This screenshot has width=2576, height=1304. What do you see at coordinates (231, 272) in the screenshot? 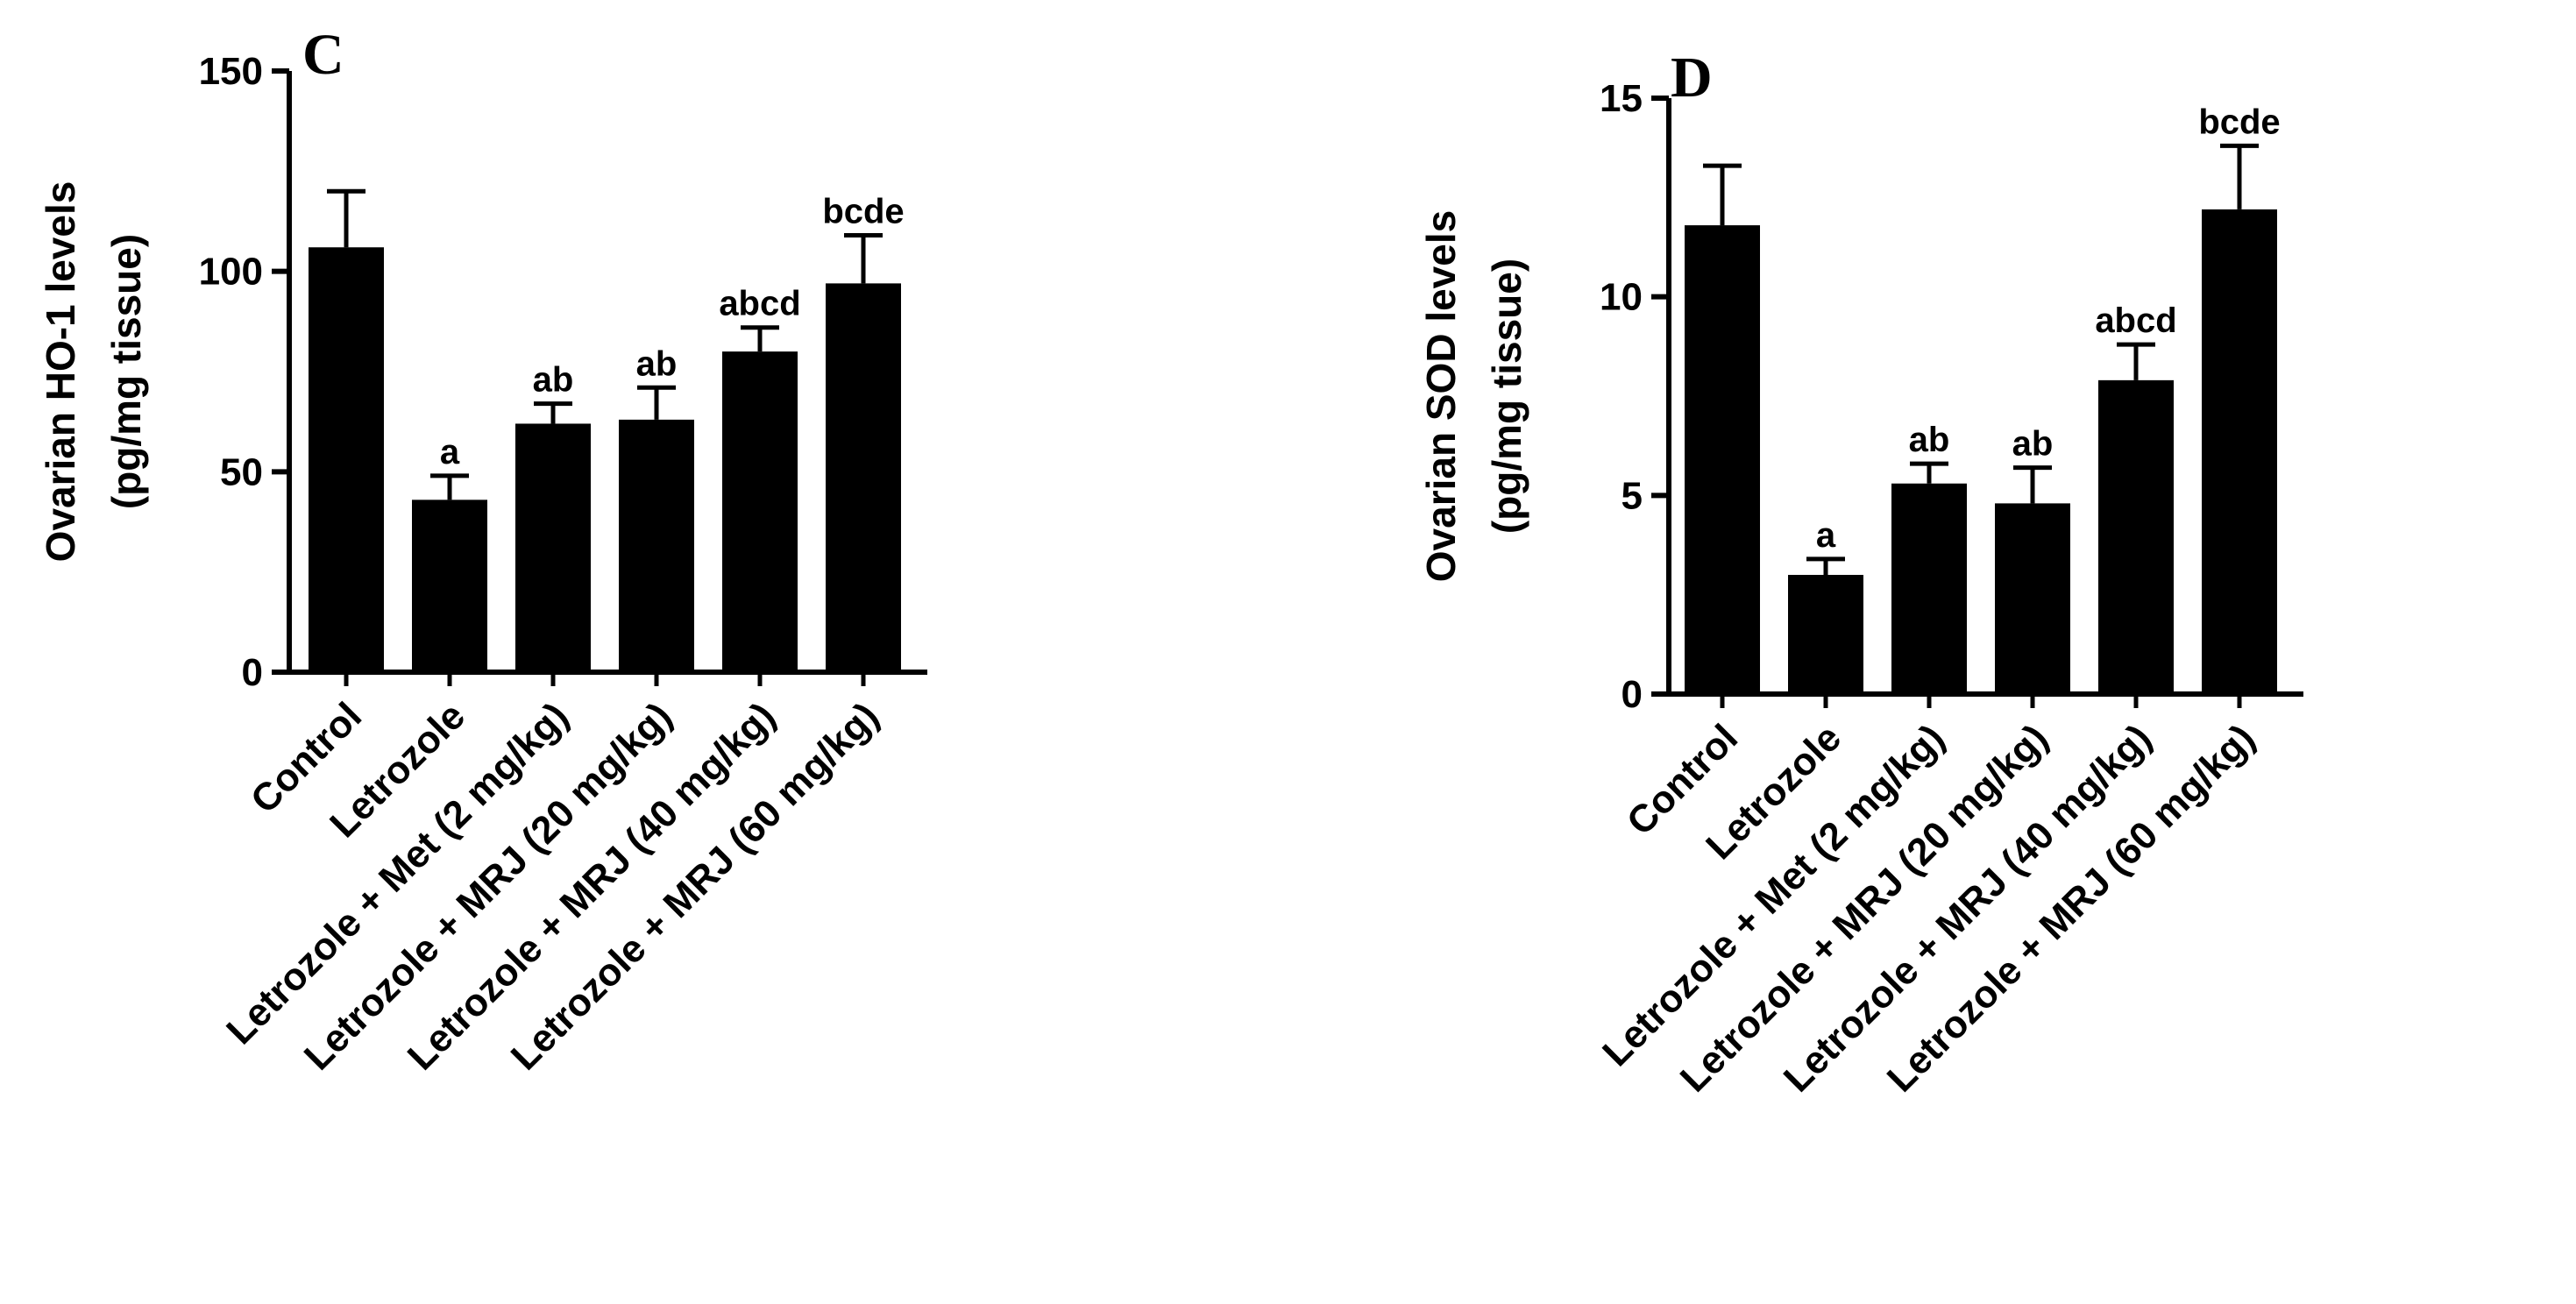
I see `y-tick-label: 100` at bounding box center [231, 272].